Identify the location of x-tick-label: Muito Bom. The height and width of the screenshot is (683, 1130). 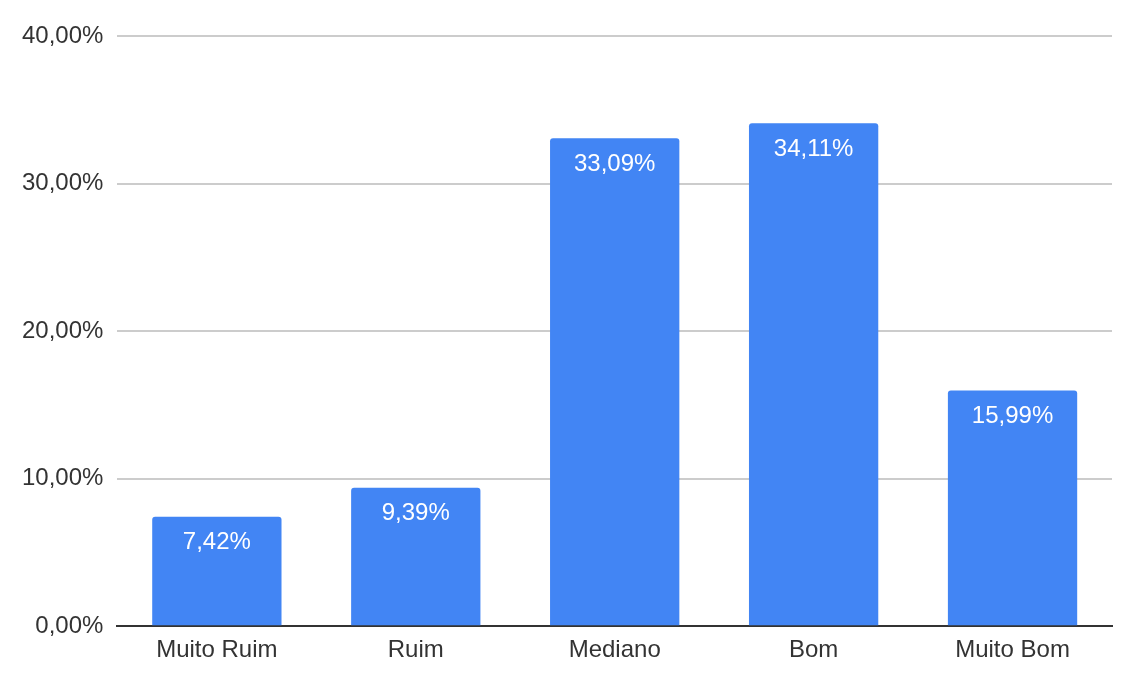
(1012, 649).